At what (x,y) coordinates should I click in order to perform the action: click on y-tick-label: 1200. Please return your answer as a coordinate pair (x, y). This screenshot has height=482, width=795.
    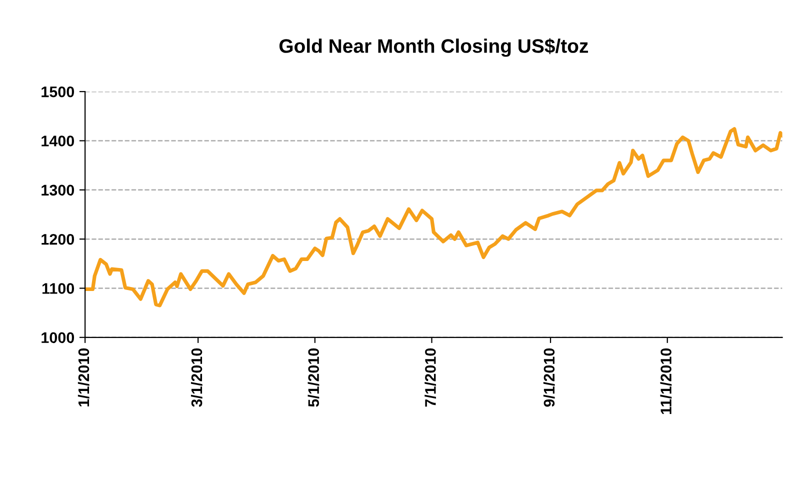
    Looking at the image, I should click on (58, 239).